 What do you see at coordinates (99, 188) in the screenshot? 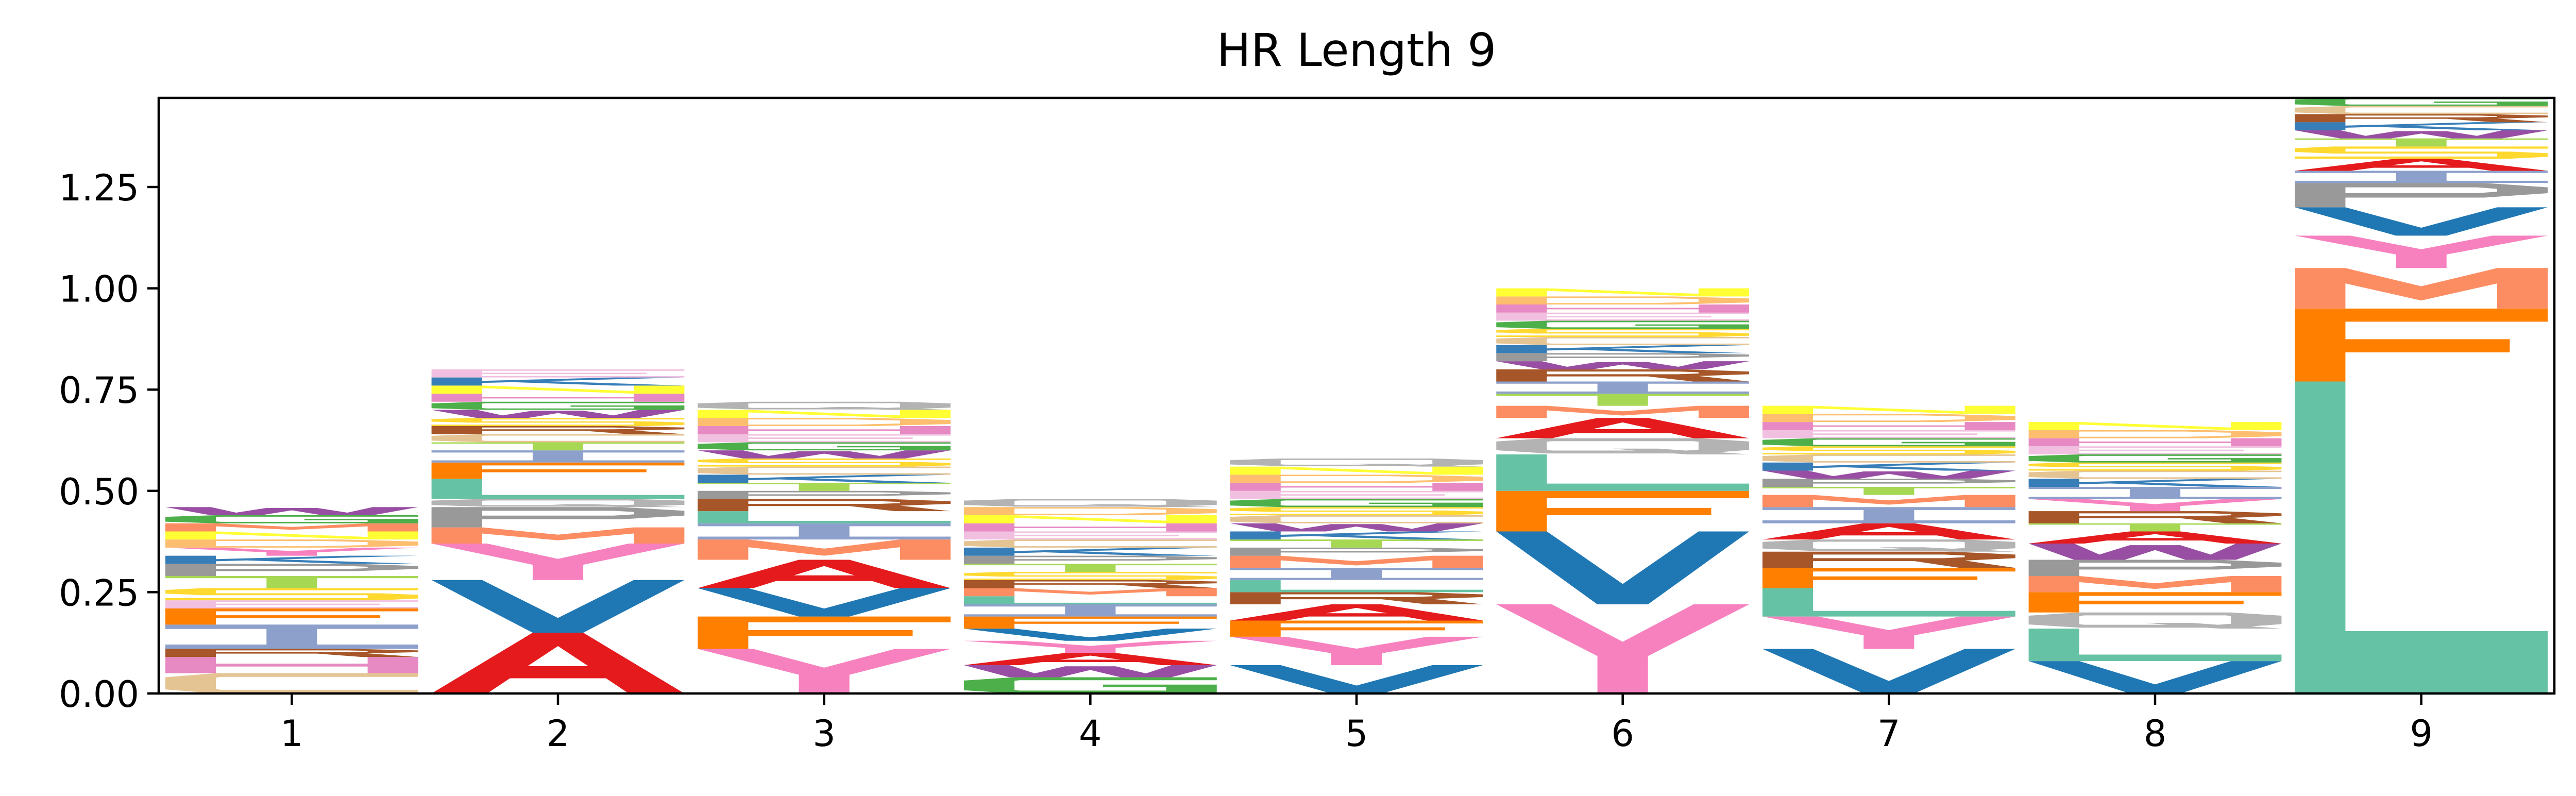
I see `y-tick-label: 1.25` at bounding box center [99, 188].